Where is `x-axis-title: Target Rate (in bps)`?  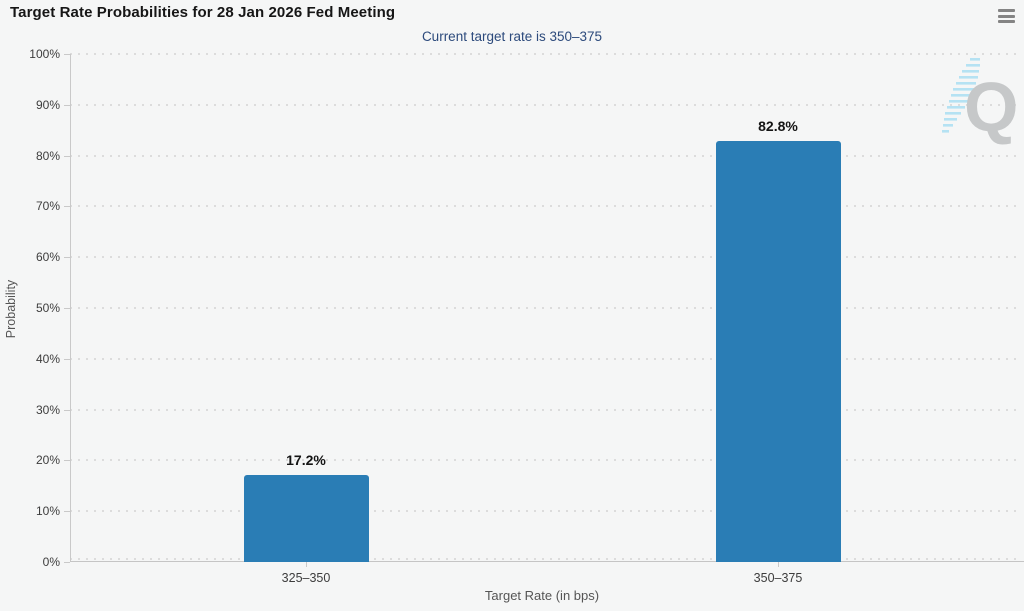 x-axis-title: Target Rate (in bps) is located at coordinates (542, 595).